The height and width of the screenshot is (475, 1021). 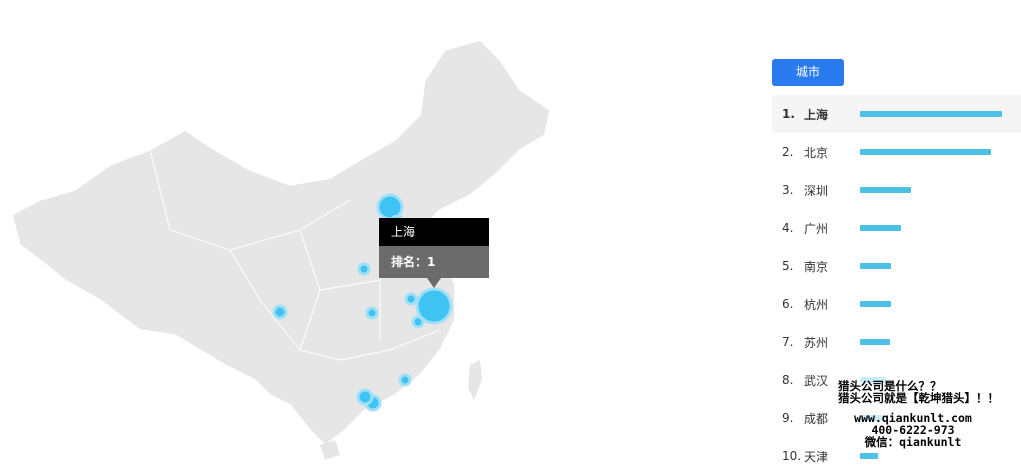 I want to click on watermark-wechat: 微信：qiankunlt, so click(x=913, y=442).